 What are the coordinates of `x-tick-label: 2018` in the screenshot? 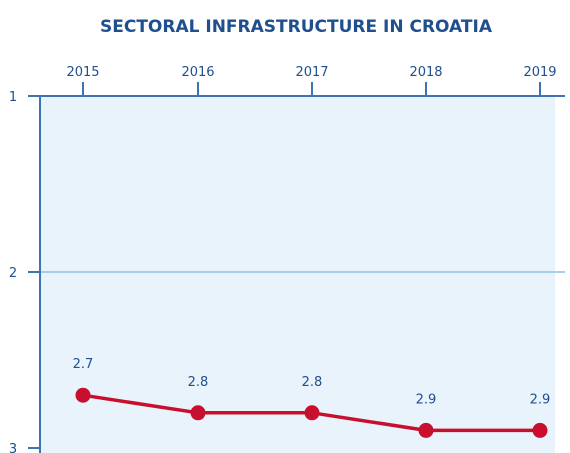 It's located at (425, 72).